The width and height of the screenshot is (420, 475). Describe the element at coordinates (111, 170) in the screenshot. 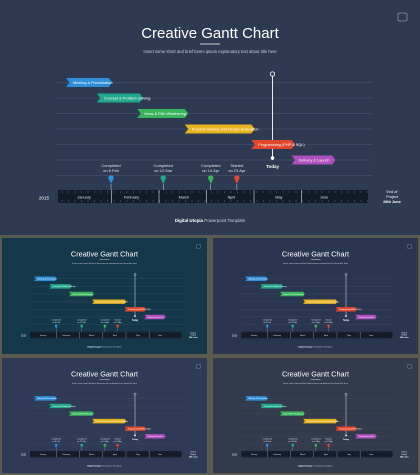

I see `milestone-date: on 8 Feb` at that location.